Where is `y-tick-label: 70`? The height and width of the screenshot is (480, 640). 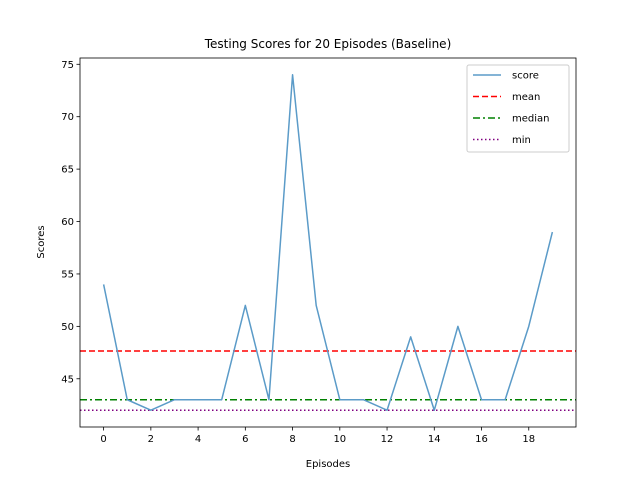 y-tick-label: 70 is located at coordinates (67, 117).